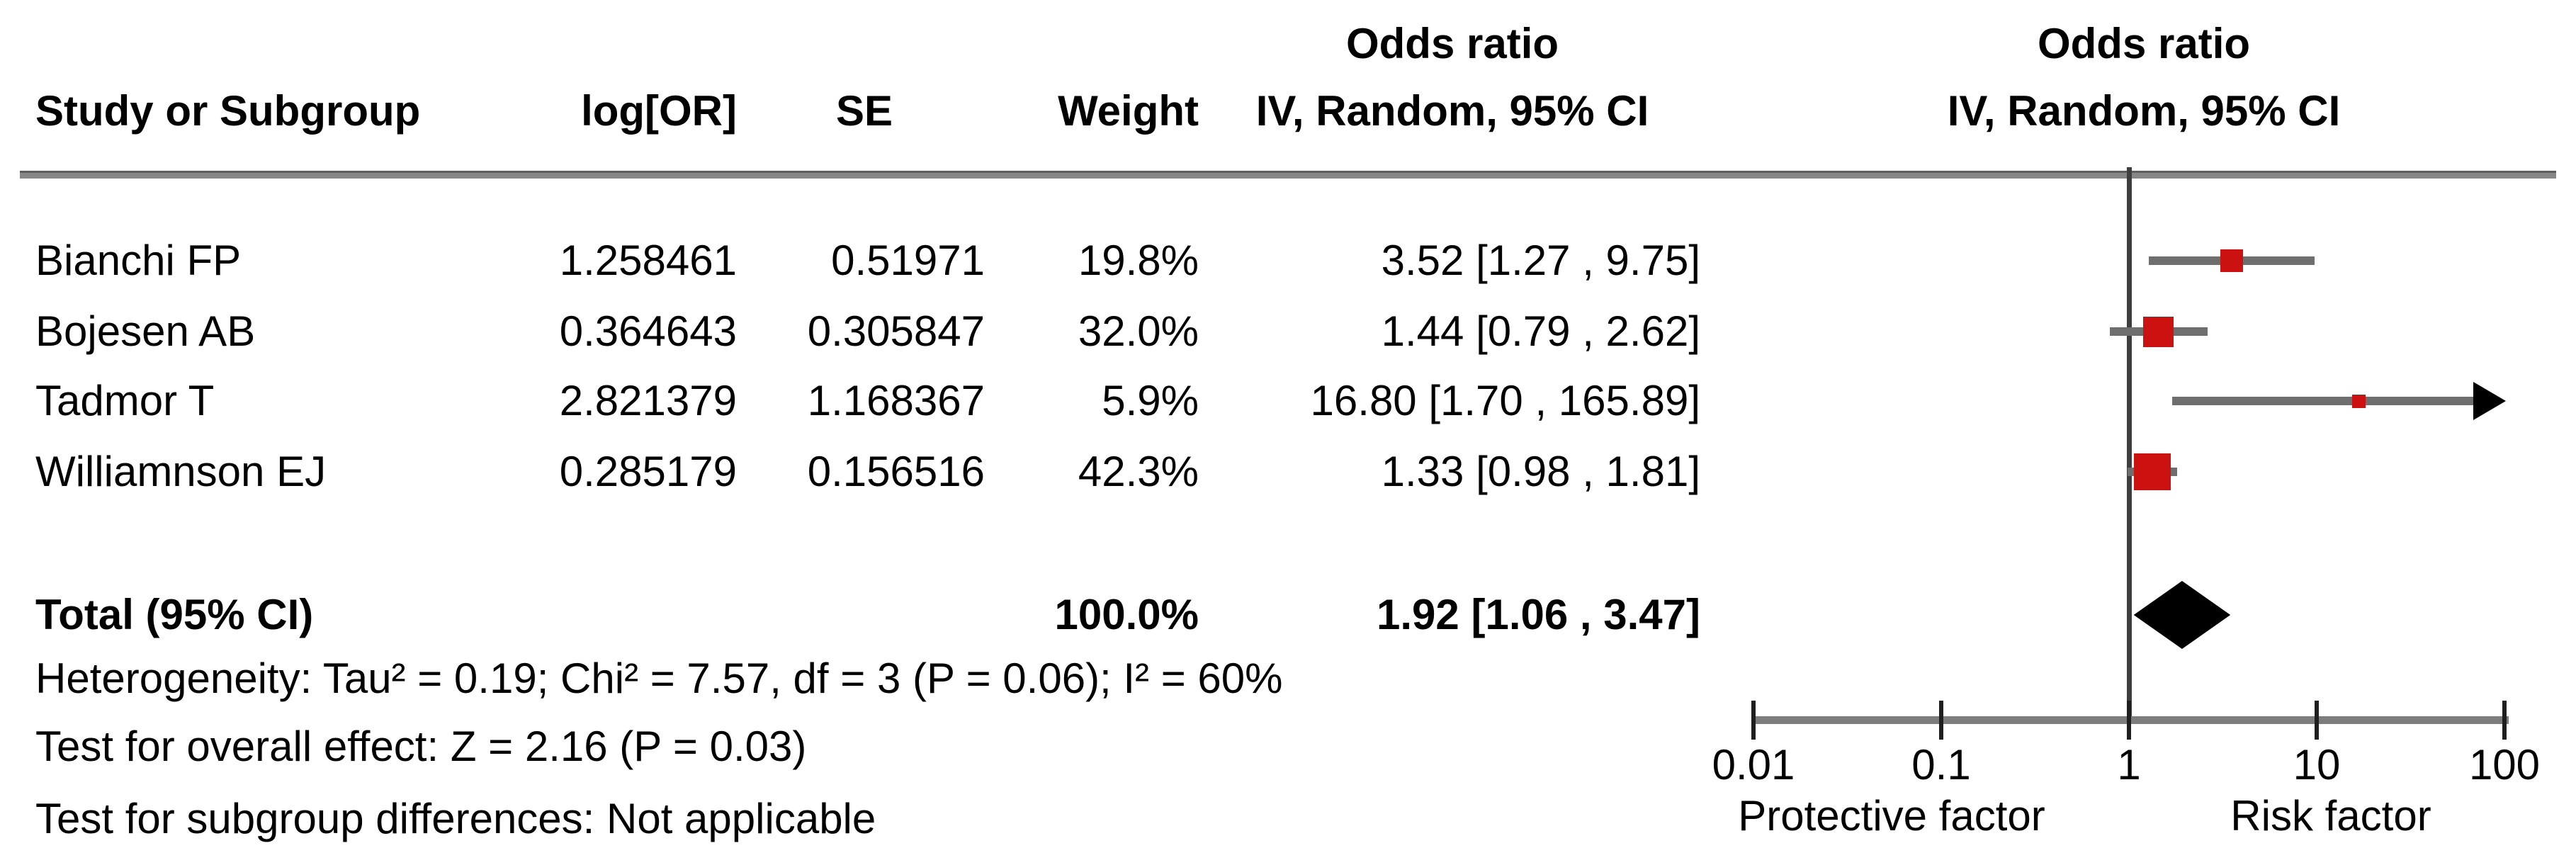 The width and height of the screenshot is (2576, 848). Describe the element at coordinates (648, 260) in the screenshot. I see `logor-value: 1.258461` at that location.